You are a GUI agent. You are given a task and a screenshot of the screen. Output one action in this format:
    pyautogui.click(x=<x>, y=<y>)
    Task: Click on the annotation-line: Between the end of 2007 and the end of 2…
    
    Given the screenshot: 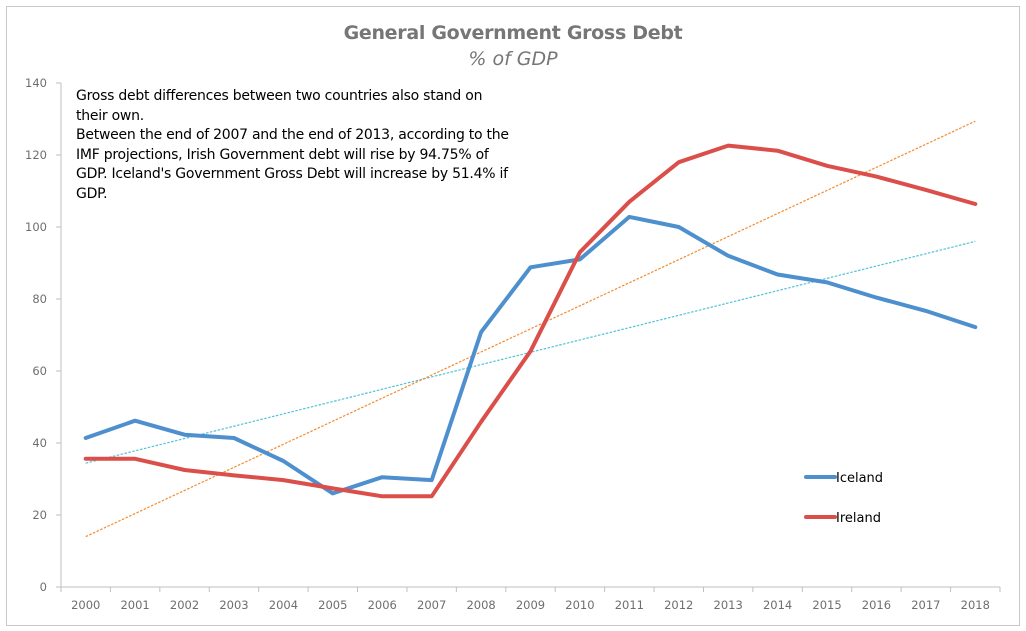 What is the action you would take?
    pyautogui.click(x=292, y=135)
    